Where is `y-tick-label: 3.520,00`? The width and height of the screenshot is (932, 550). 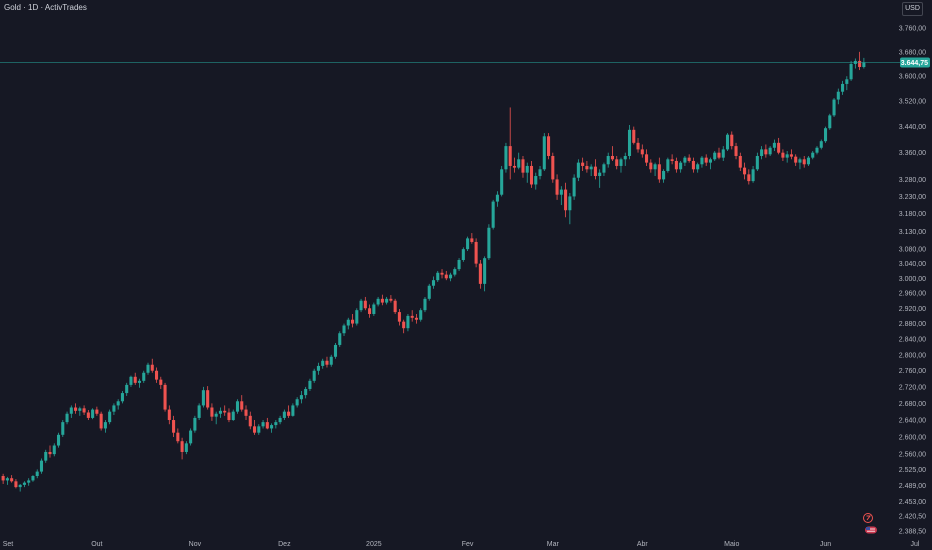 y-tick-label: 3.520,00 is located at coordinates (912, 102).